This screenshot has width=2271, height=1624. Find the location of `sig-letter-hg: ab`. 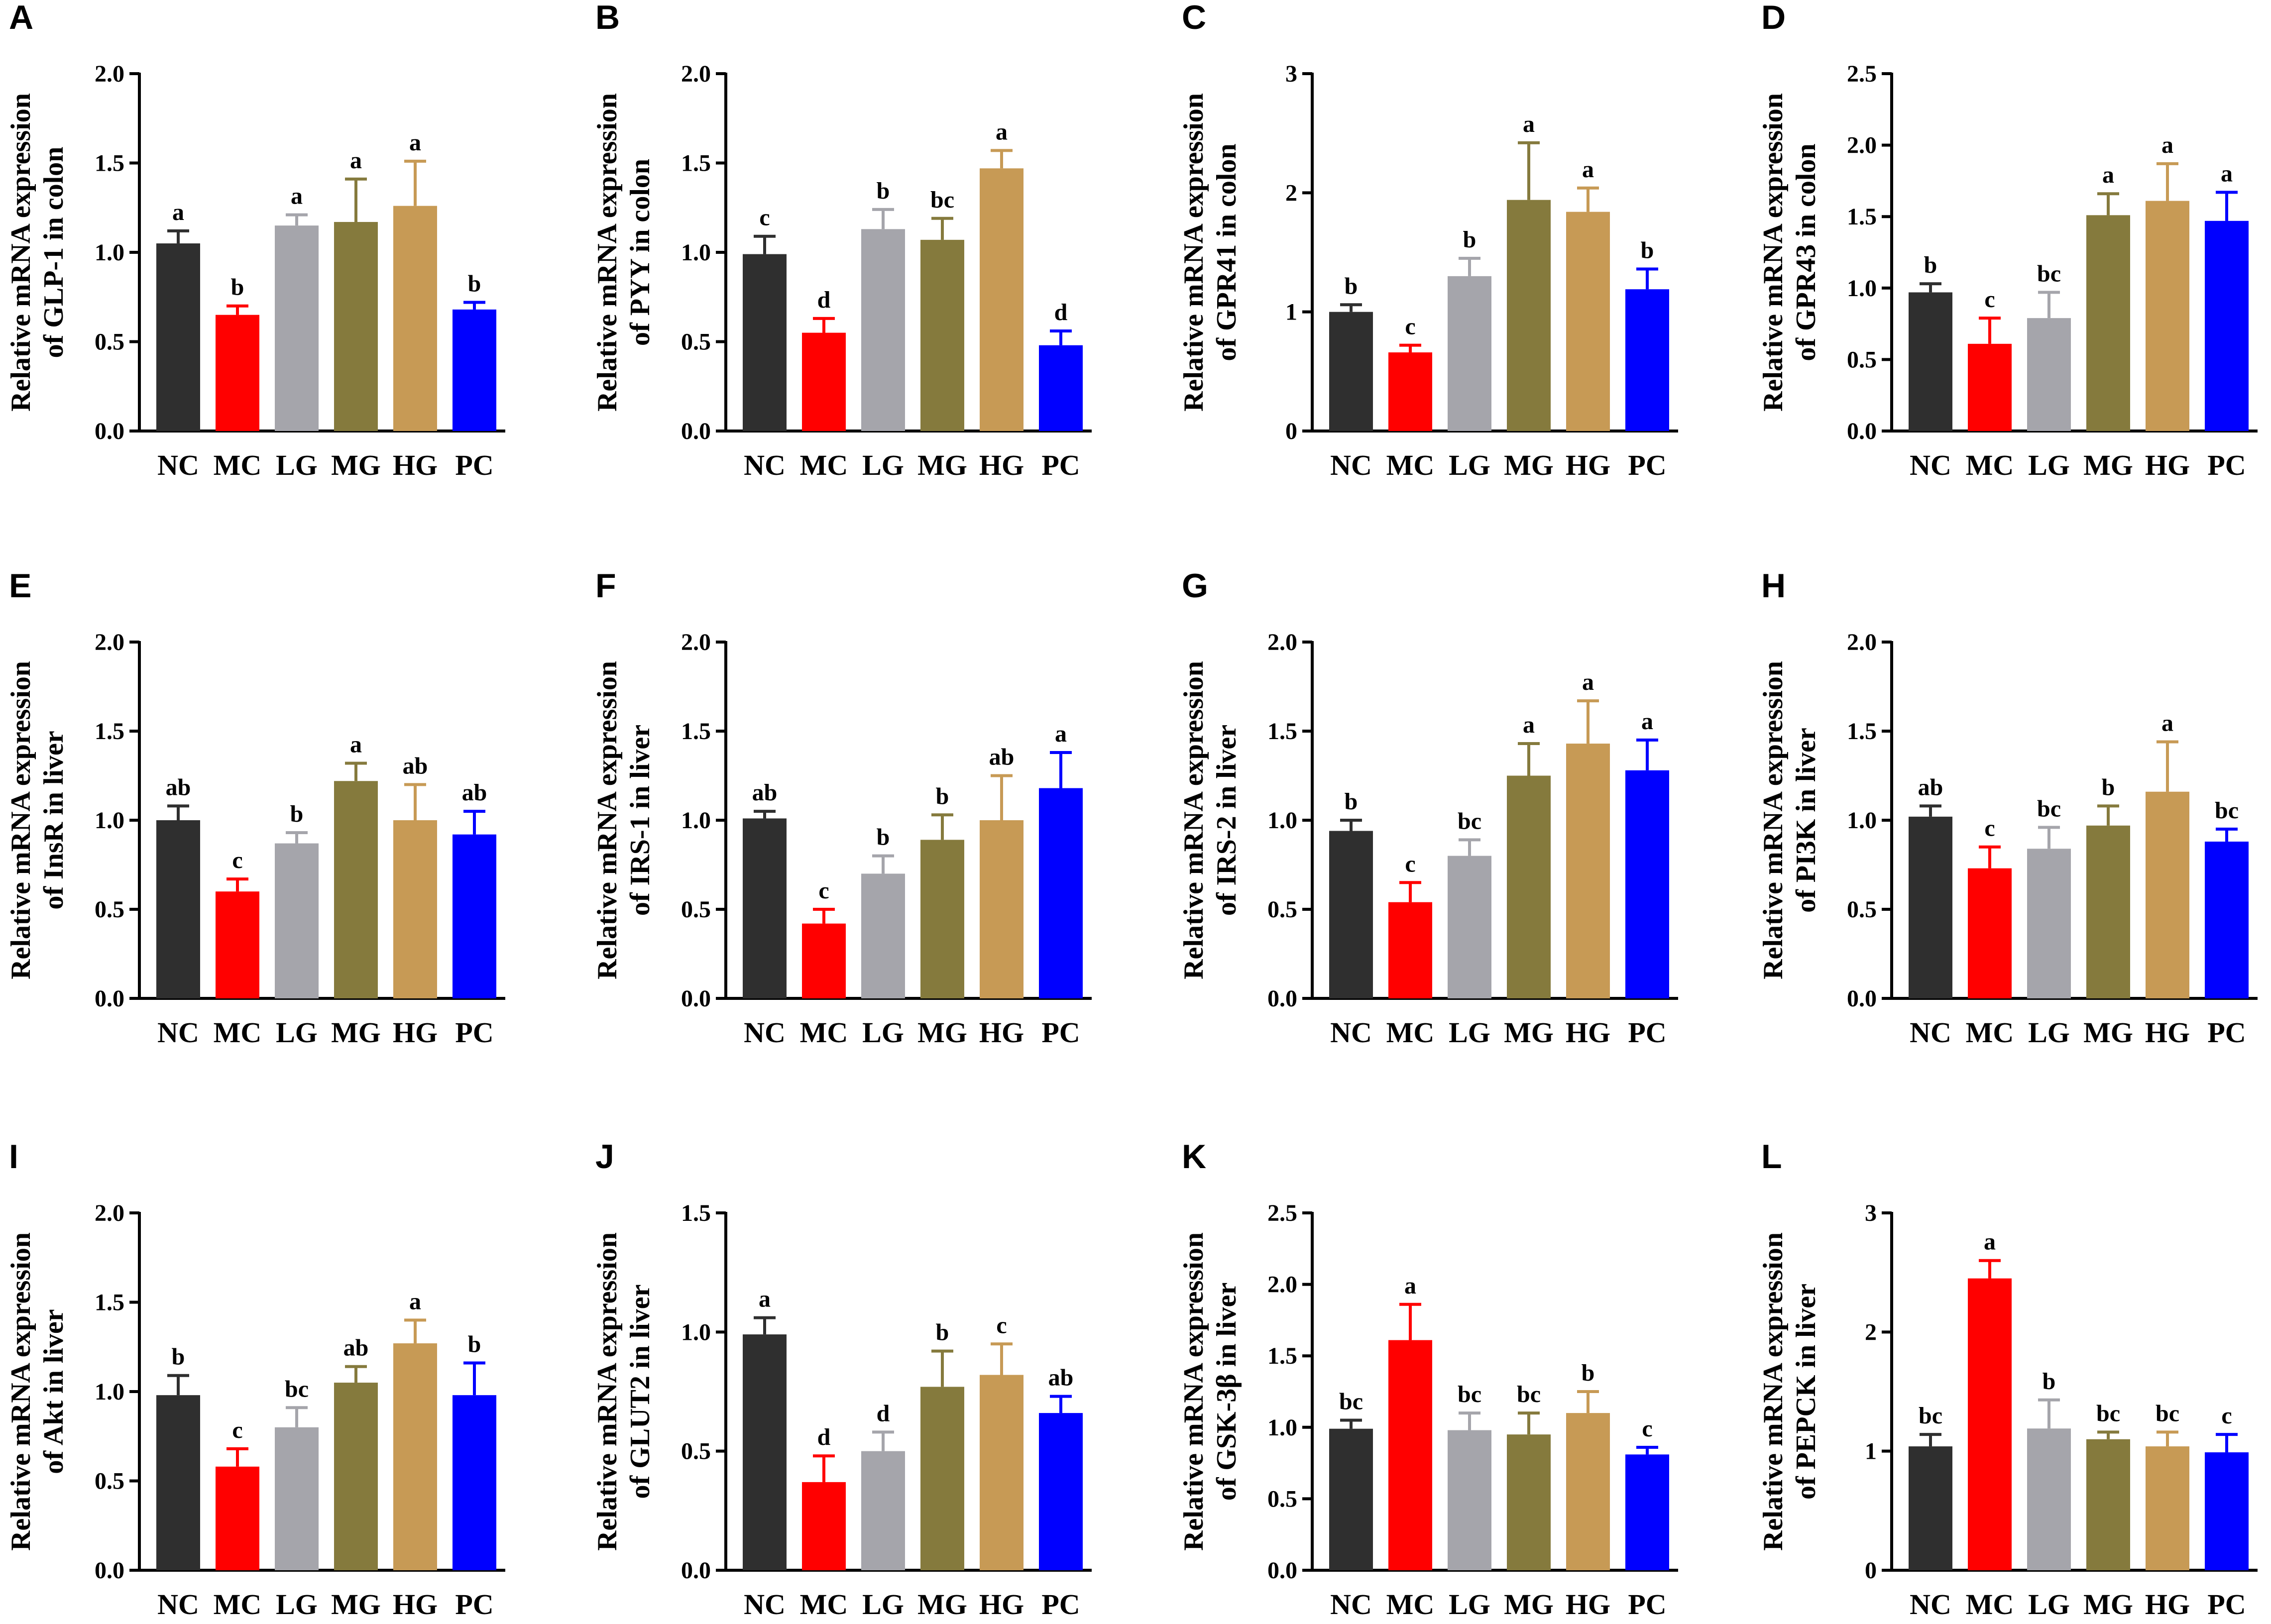

sig-letter-hg: ab is located at coordinates (416, 766).